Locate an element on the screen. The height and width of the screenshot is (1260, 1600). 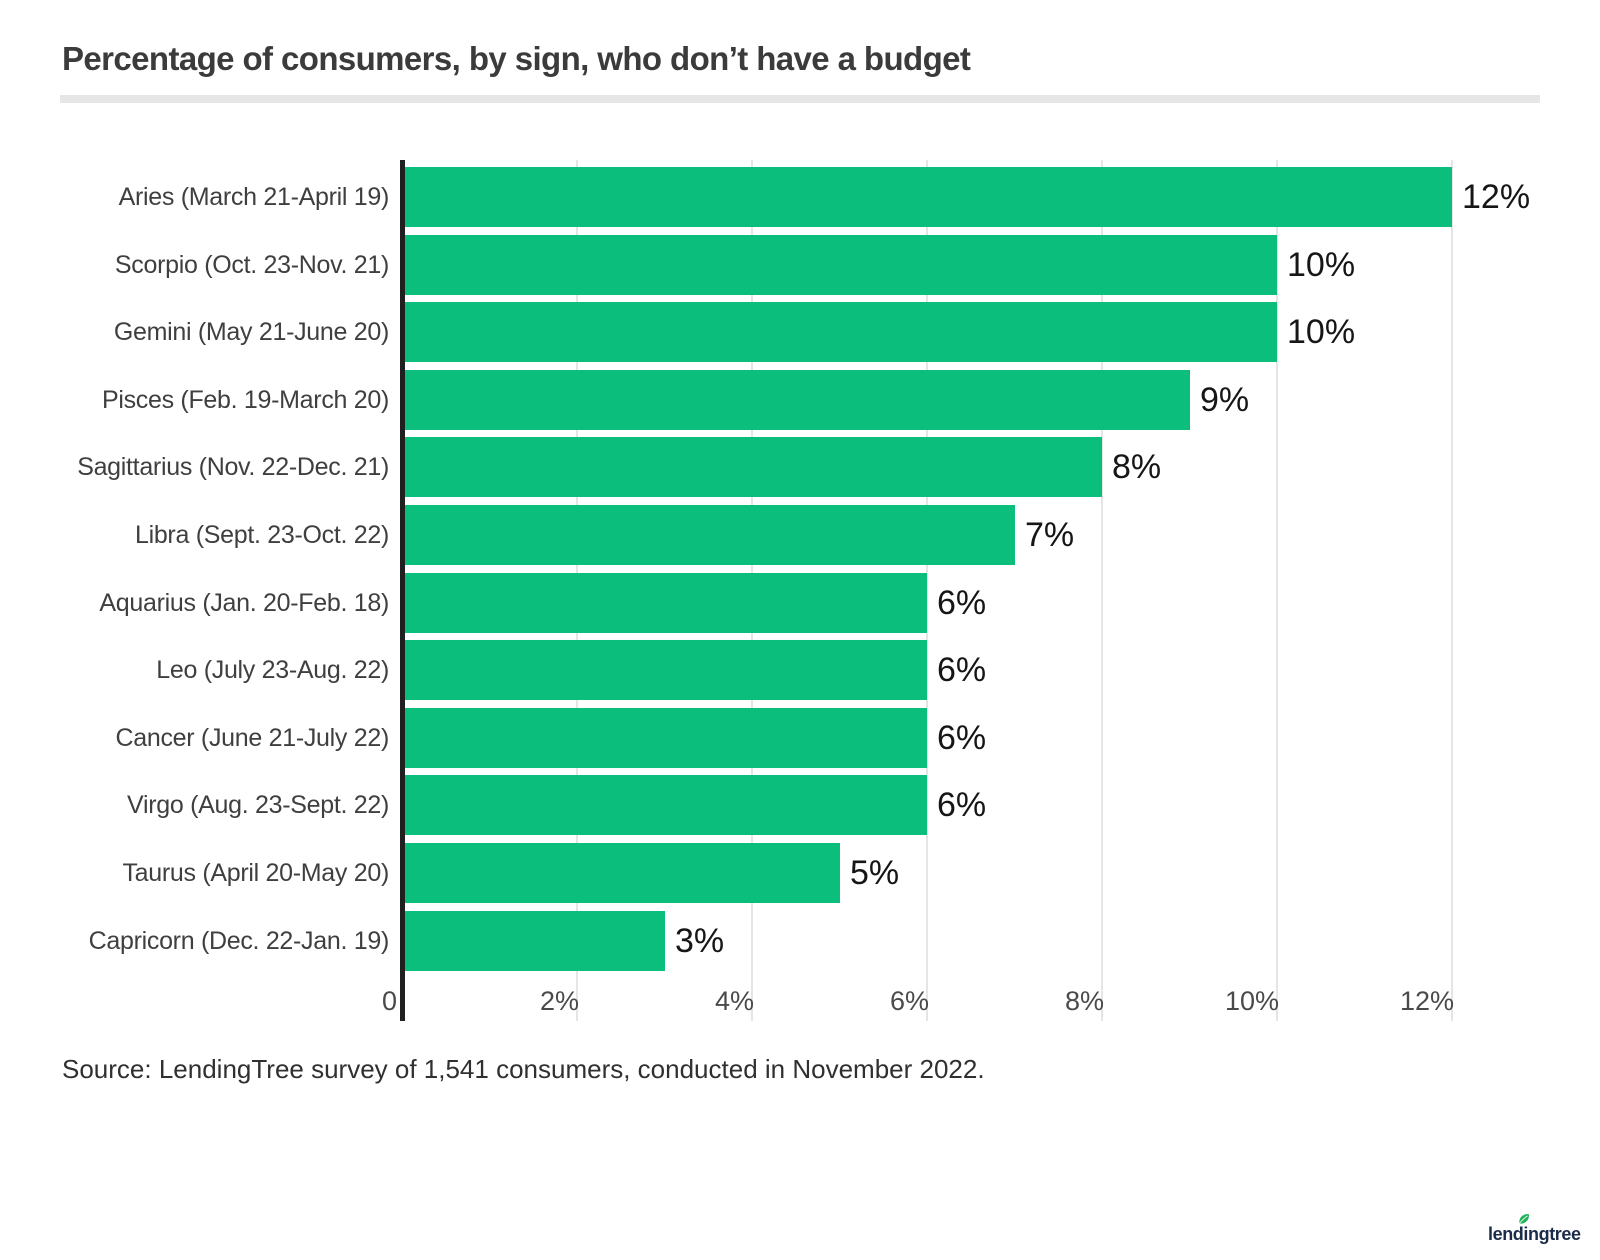
x-tick-label: 8% is located at coordinates (1084, 1001).